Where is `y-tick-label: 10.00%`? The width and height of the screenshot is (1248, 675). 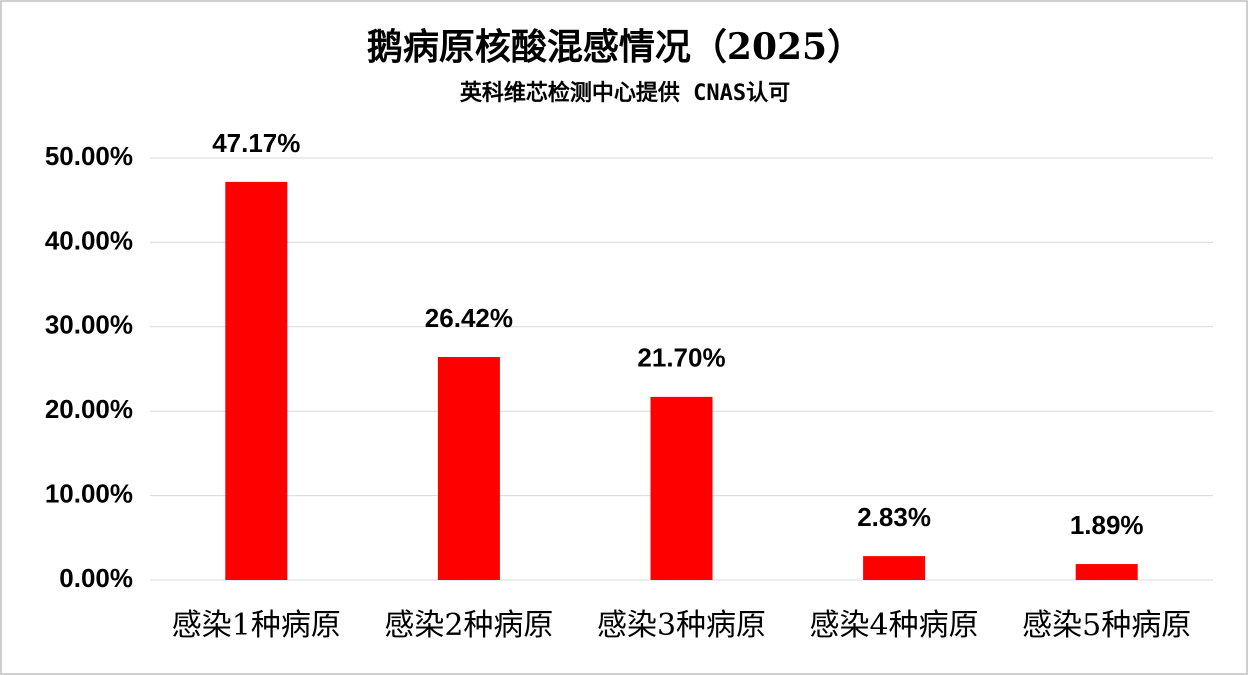
y-tick-label: 10.00% is located at coordinates (89, 493).